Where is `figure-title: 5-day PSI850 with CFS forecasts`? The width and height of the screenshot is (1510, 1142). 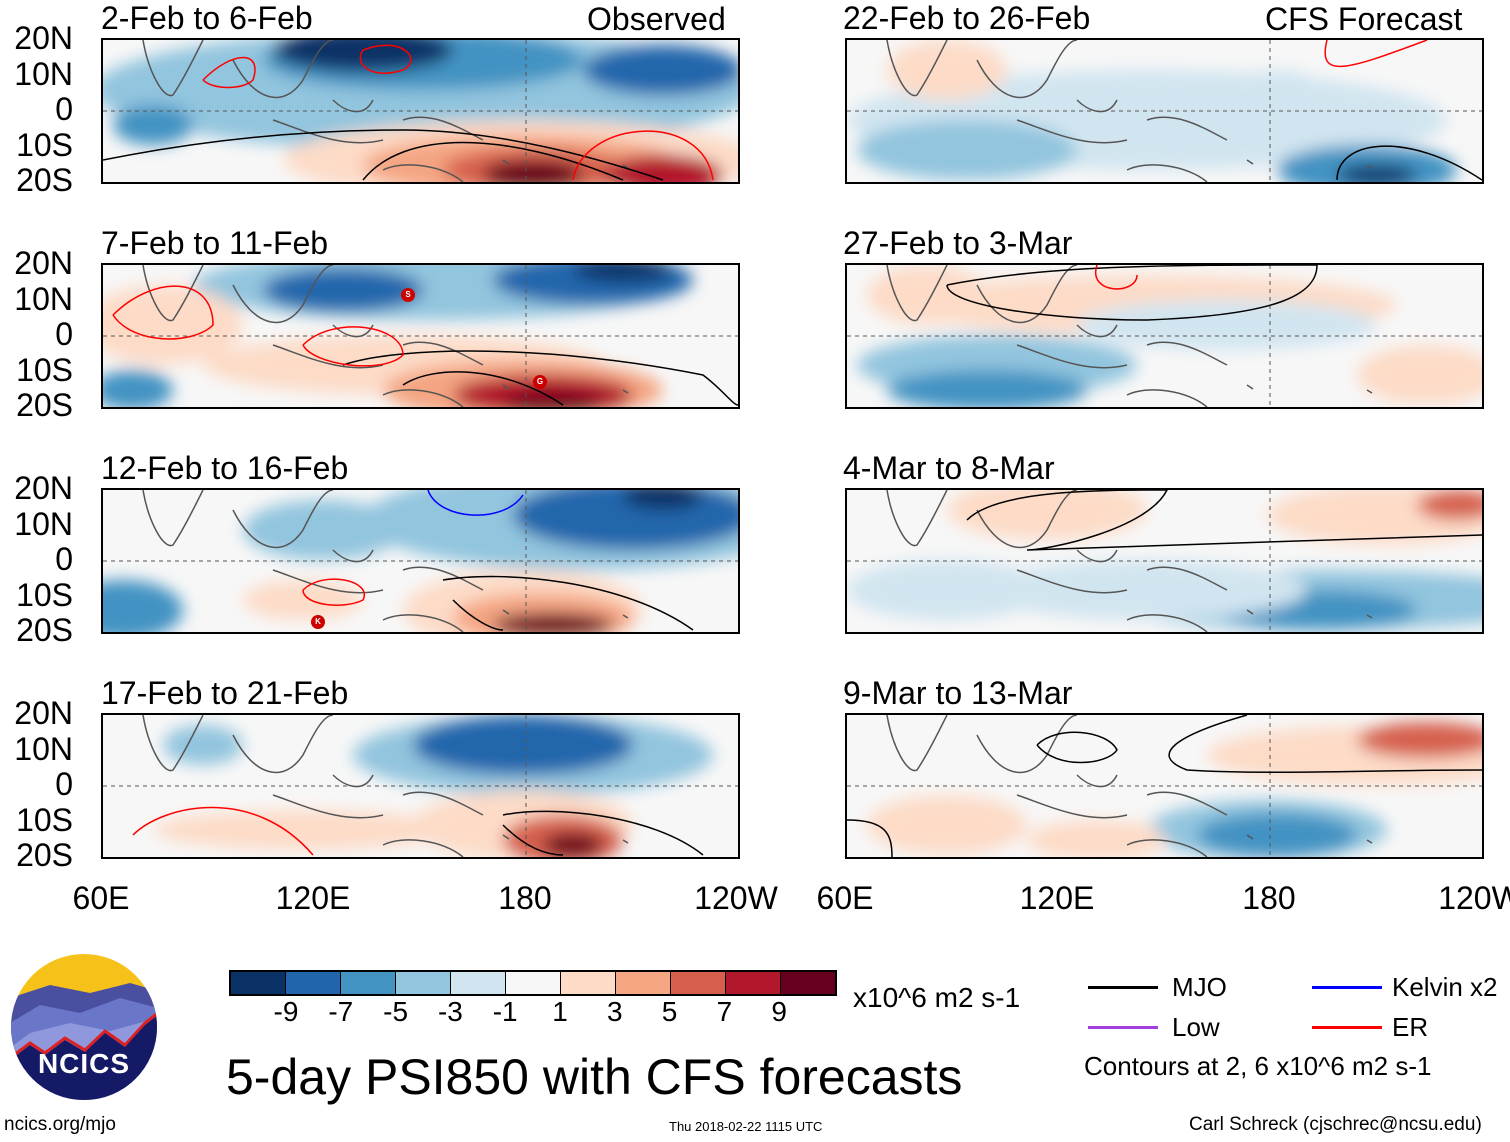 figure-title: 5-day PSI850 with CFS forecasts is located at coordinates (594, 1077).